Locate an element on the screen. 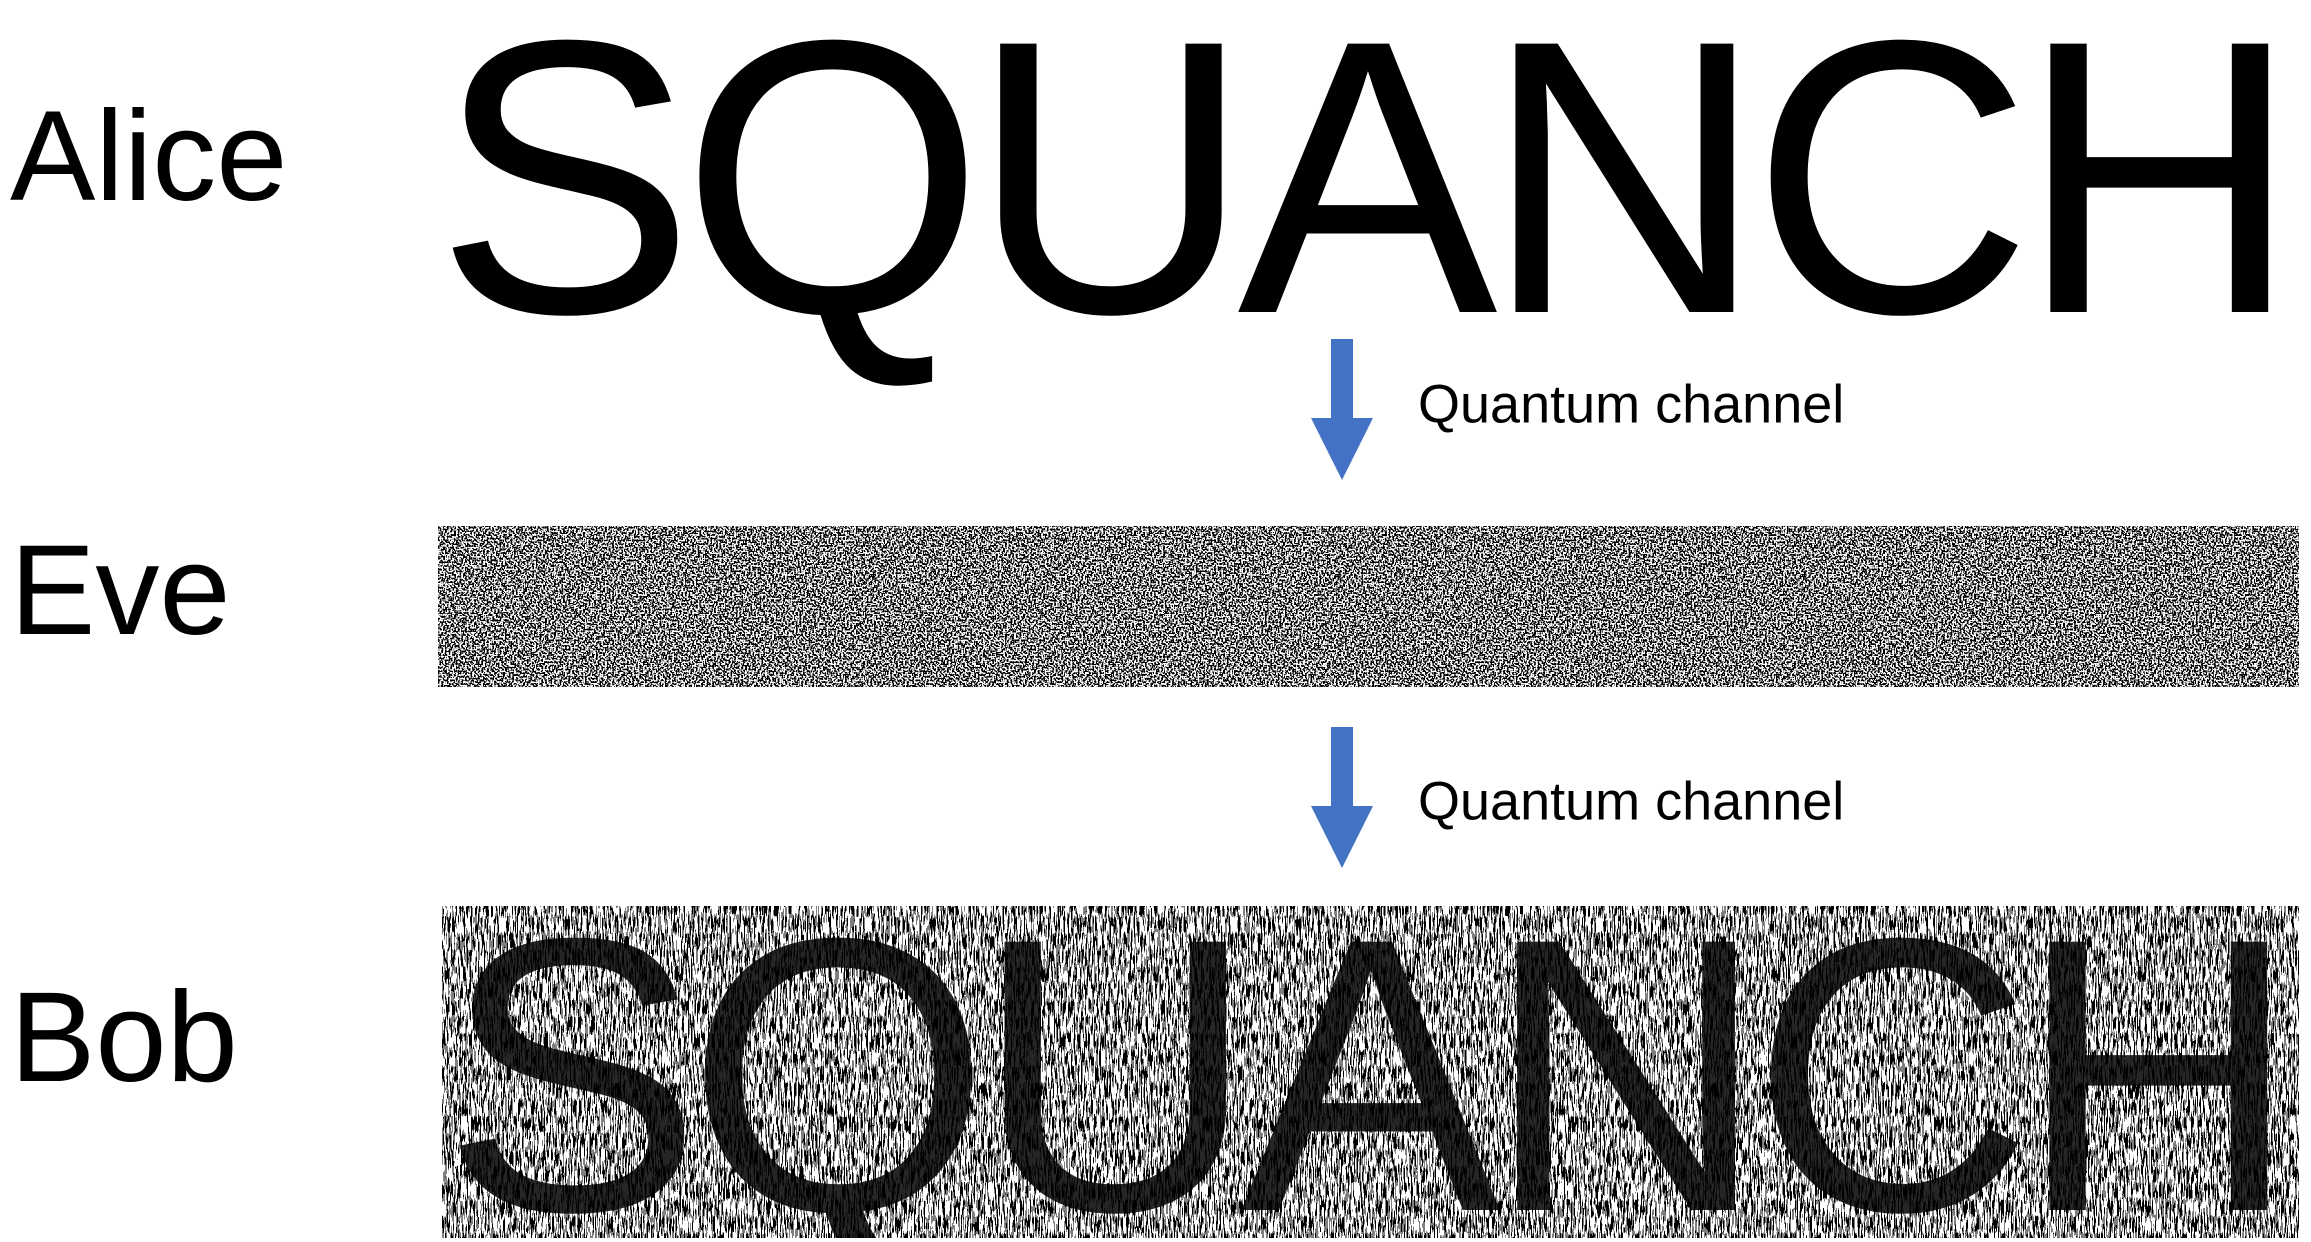 Image resolution: width=2311 pixels, height=1242 pixels. alice-label: Alice is located at coordinates (148, 156).